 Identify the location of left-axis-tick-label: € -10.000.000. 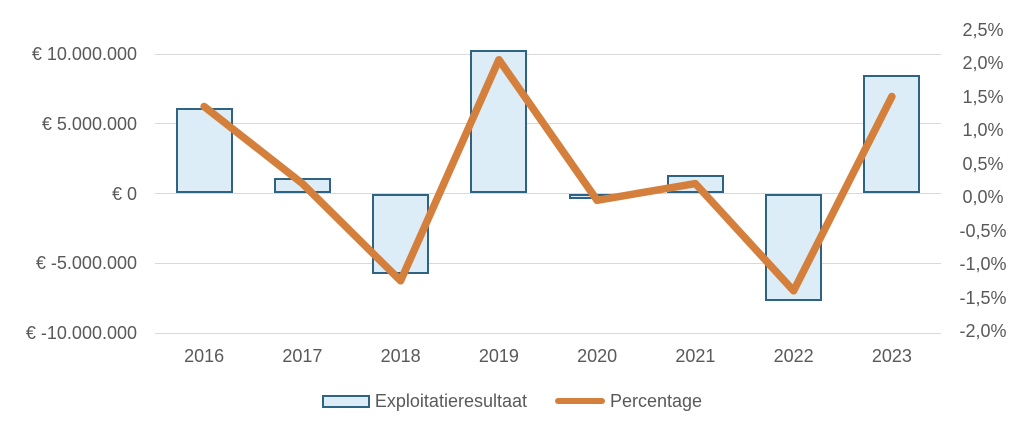
(81, 333).